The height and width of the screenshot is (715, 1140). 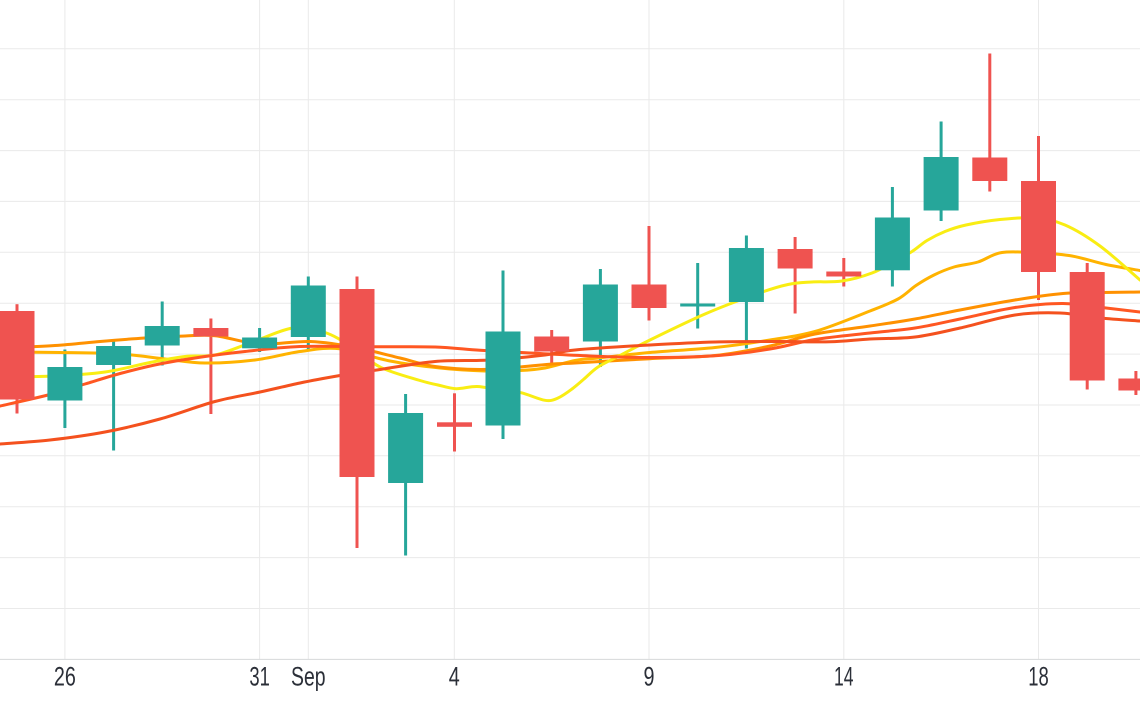 What do you see at coordinates (1038, 677) in the screenshot?
I see `svg-text: 18` at bounding box center [1038, 677].